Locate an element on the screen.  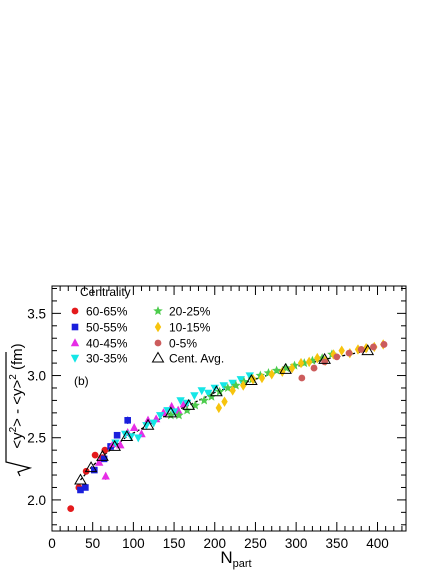
y-axis-title: <y2> - <y>2 (fm) is located at coordinates (19, 410).